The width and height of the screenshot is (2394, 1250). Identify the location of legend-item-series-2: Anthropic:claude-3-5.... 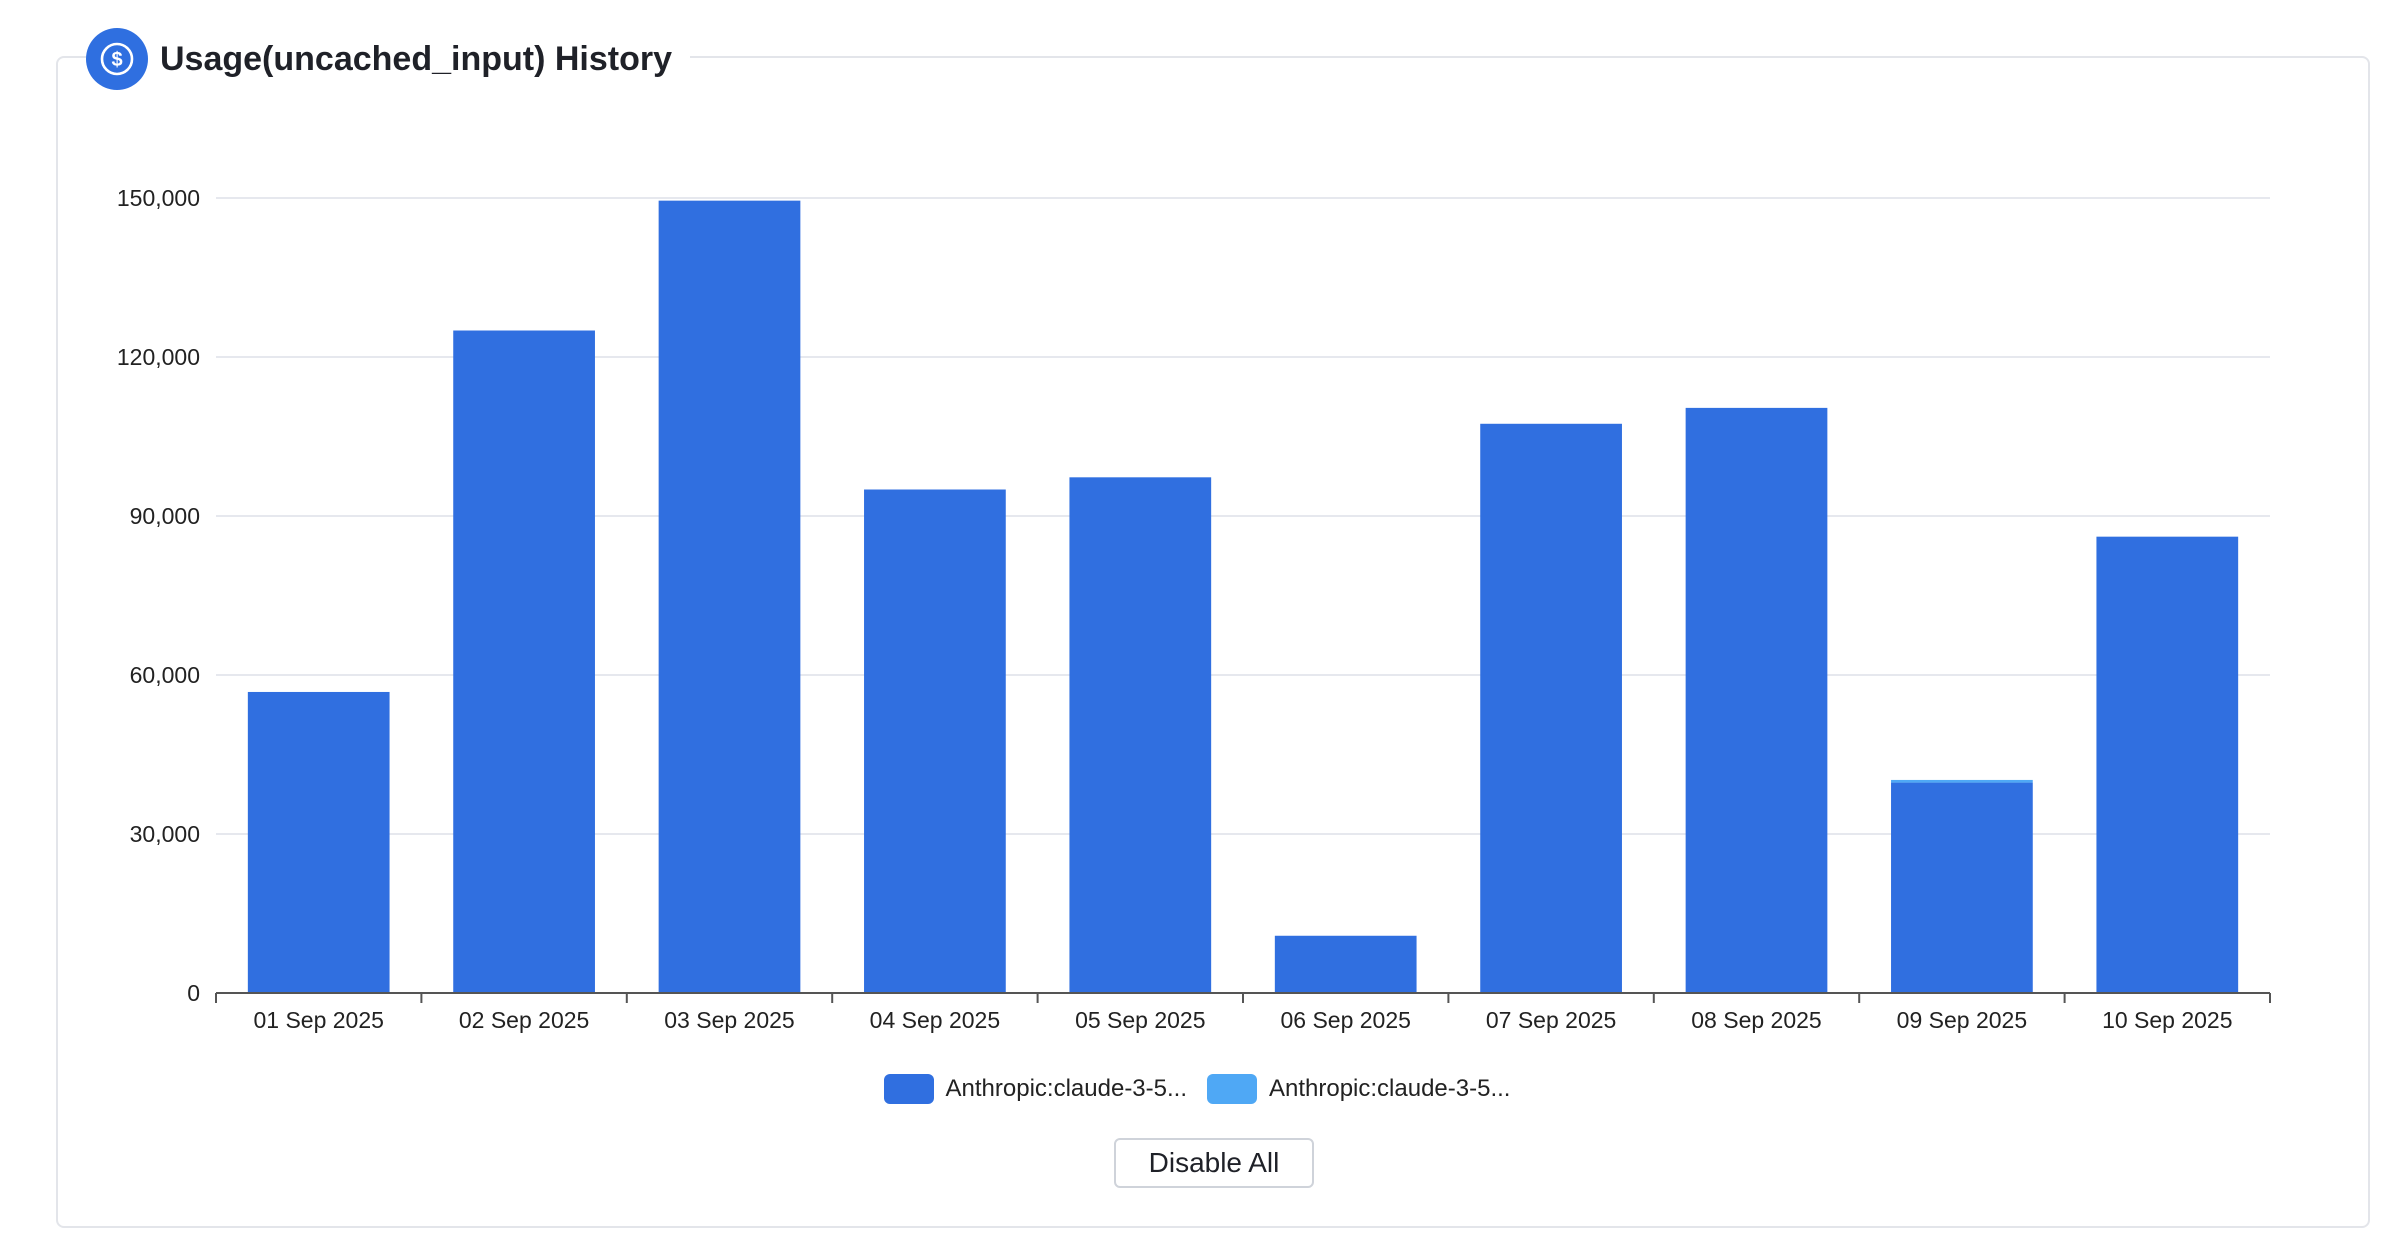
(1358, 1089).